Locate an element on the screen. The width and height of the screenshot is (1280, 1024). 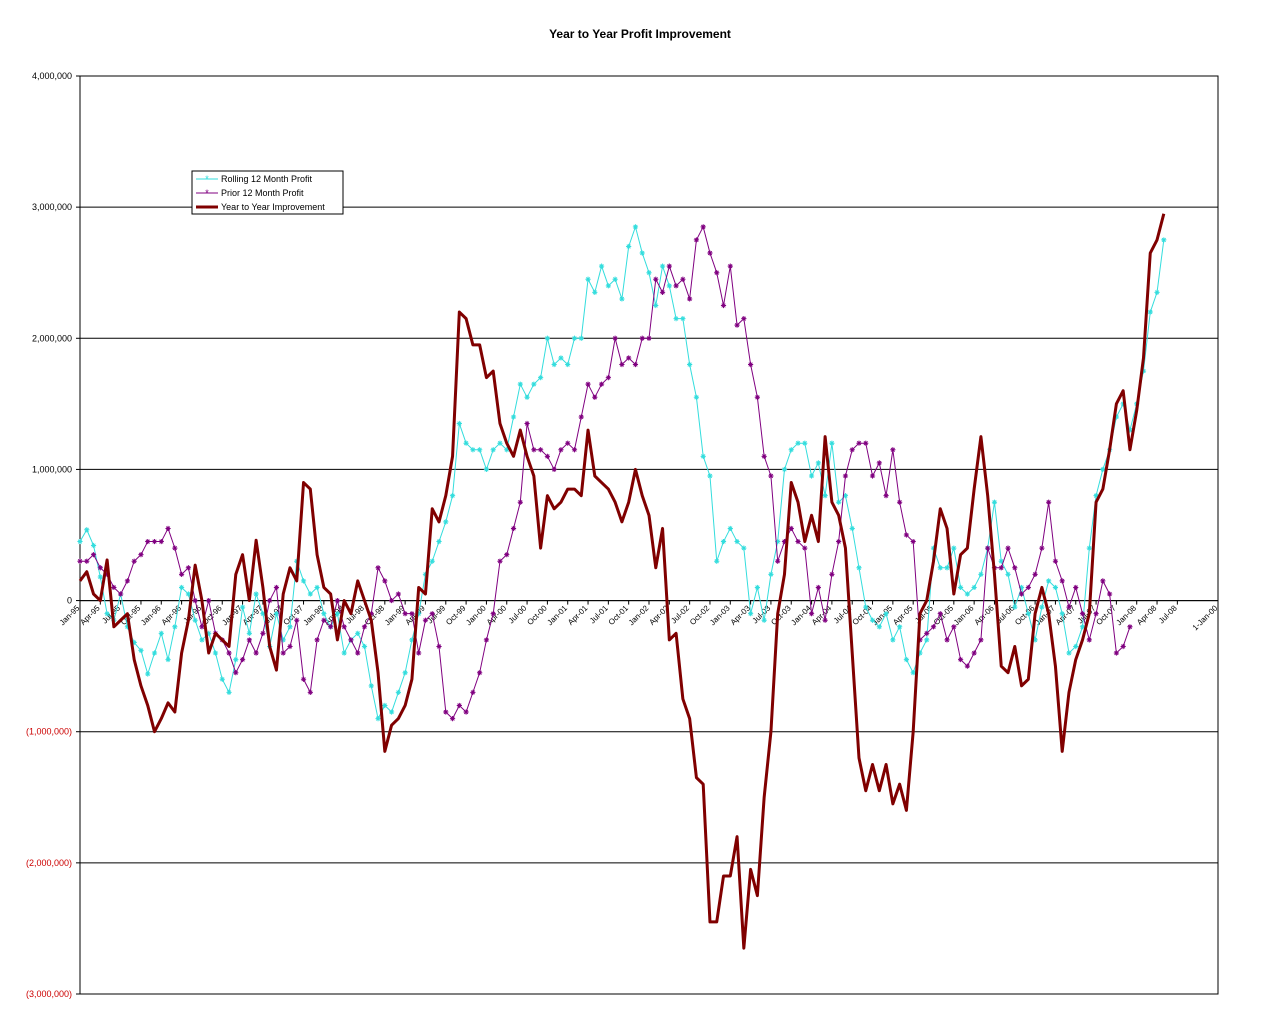
legend-item-prior: * Prior 12 Month Profit is located at coordinates (250, 193).